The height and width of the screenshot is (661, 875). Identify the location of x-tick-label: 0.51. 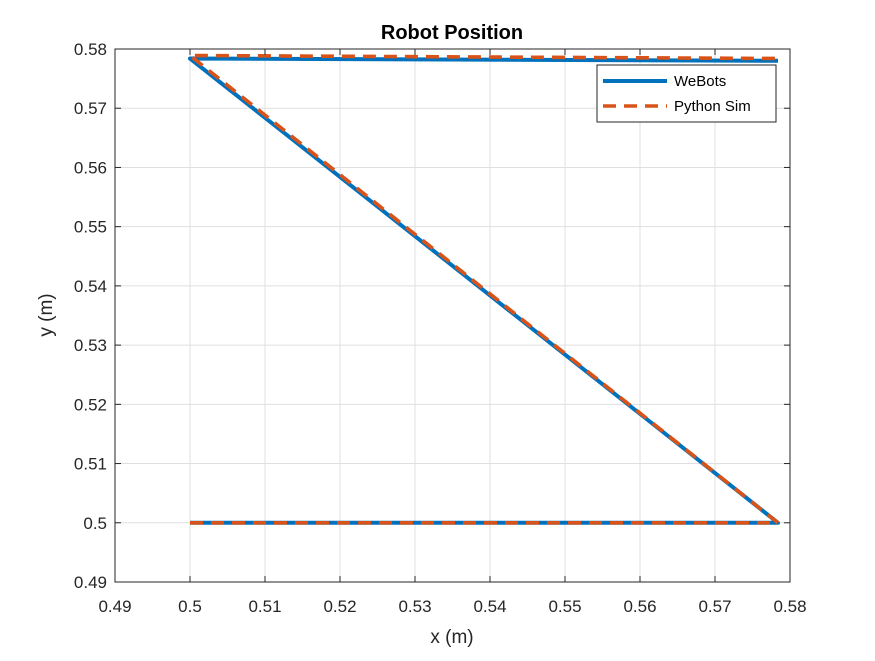
(264, 606).